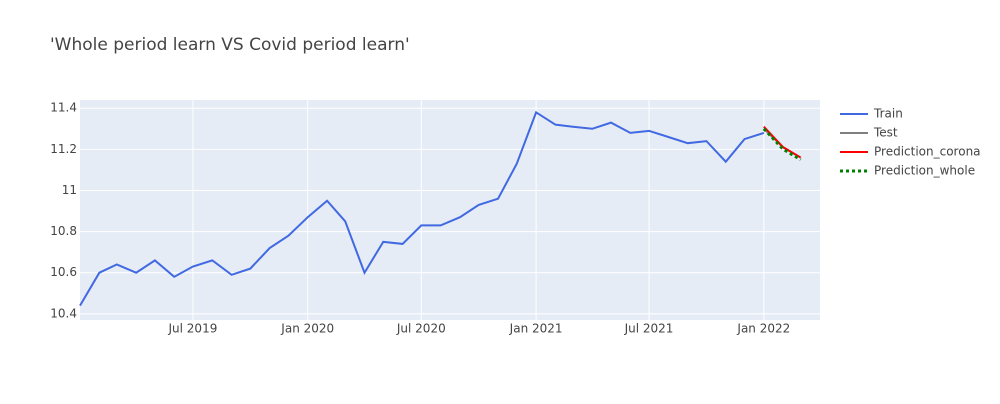 This screenshot has width=1000, height=404. What do you see at coordinates (63, 108) in the screenshot?
I see `y-tick-label: 11.4` at bounding box center [63, 108].